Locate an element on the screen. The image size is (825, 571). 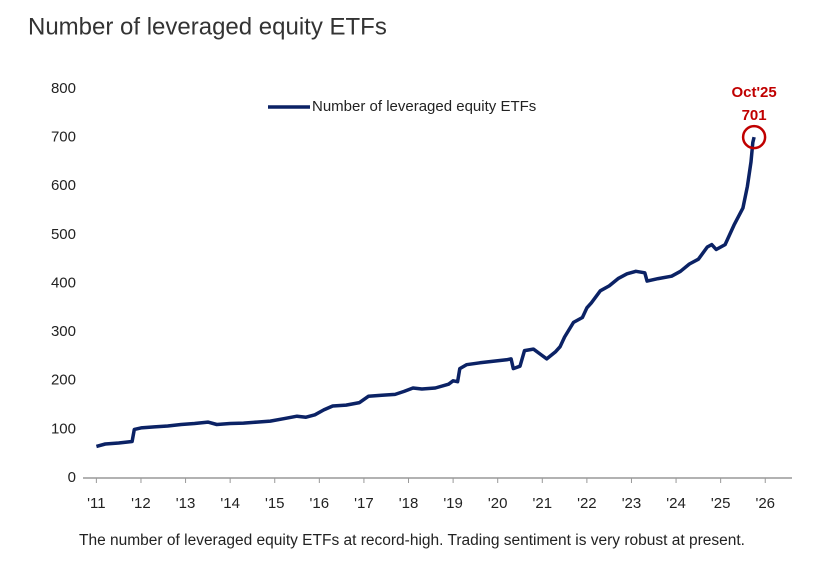
y-tick-label: 100 is located at coordinates (63, 428).